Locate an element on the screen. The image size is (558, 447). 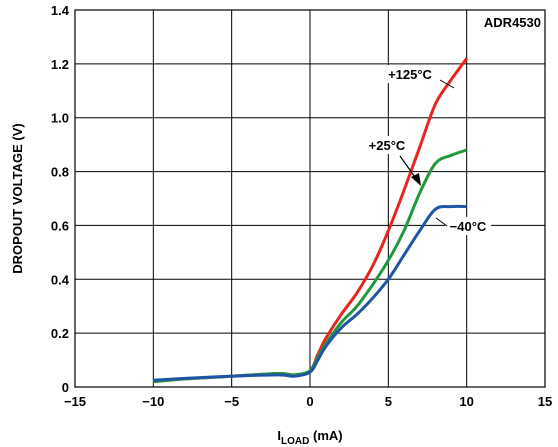
annotation-label: +25°C is located at coordinates (387, 145).